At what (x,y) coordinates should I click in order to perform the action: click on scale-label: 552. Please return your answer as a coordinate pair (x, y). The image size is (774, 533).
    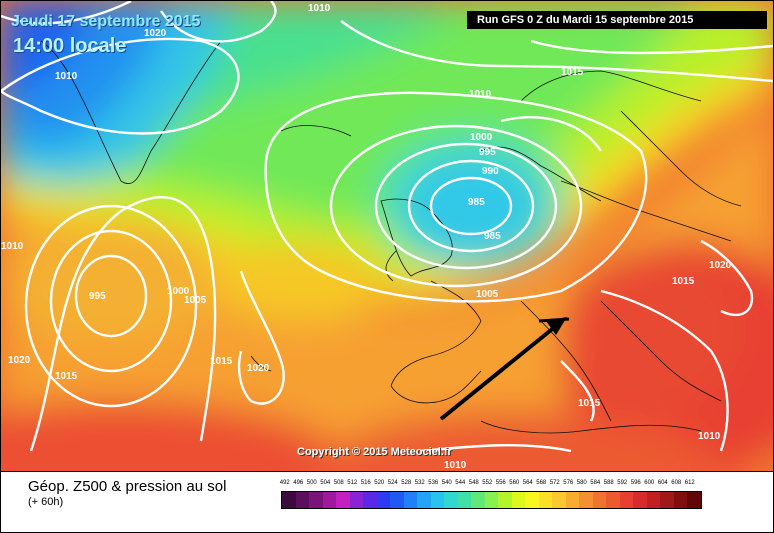
    Looking at the image, I should click on (487, 483).